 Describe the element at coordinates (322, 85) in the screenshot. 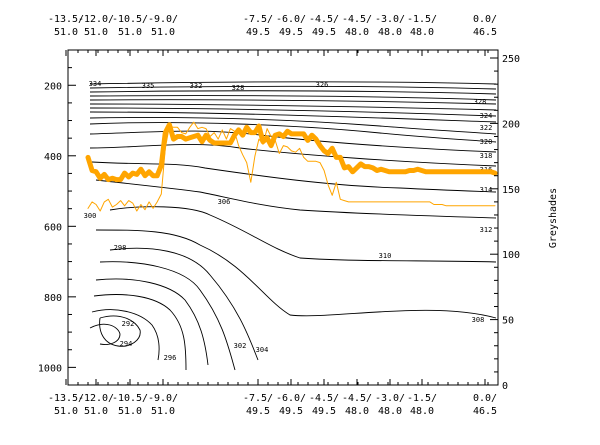

I see `contour-label: 326` at that location.